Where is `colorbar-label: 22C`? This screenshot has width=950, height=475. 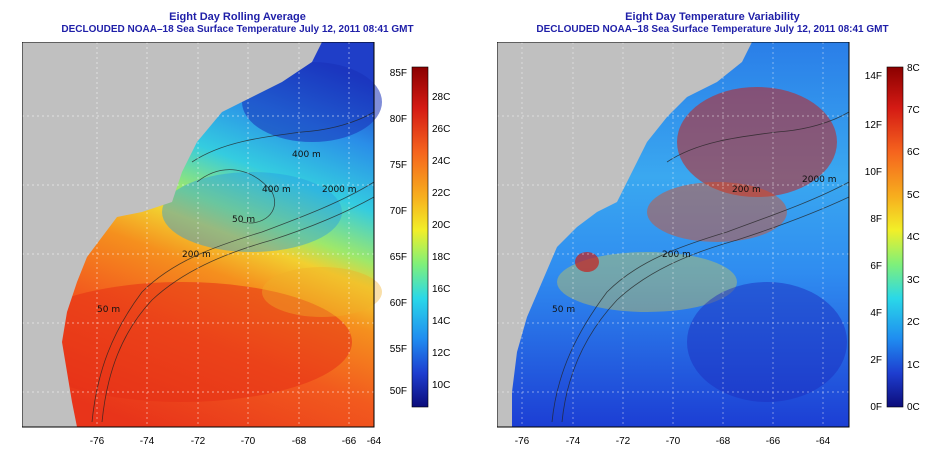 colorbar-label: 22C is located at coordinates (441, 193).